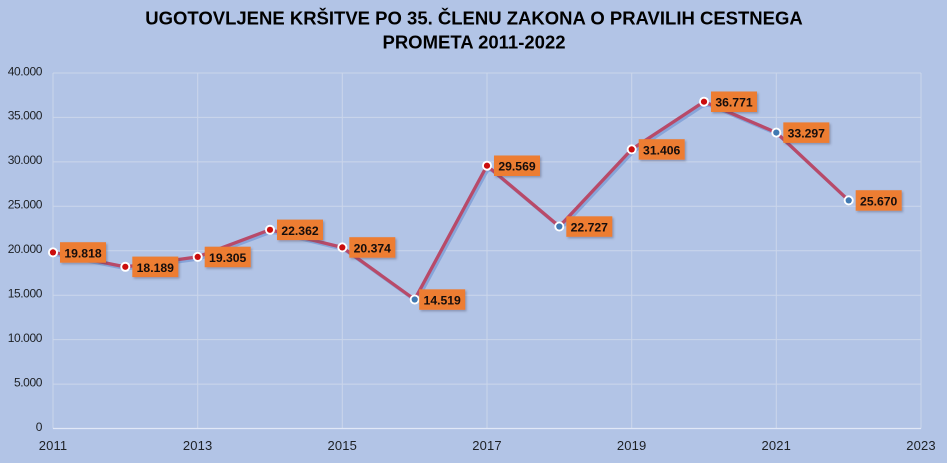 The image size is (947, 463). I want to click on svg-text: 31.406, so click(661, 150).